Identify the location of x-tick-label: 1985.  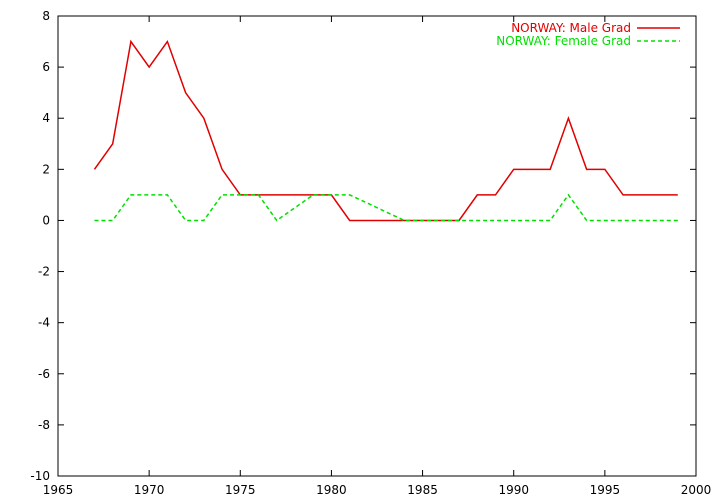
(422, 490).